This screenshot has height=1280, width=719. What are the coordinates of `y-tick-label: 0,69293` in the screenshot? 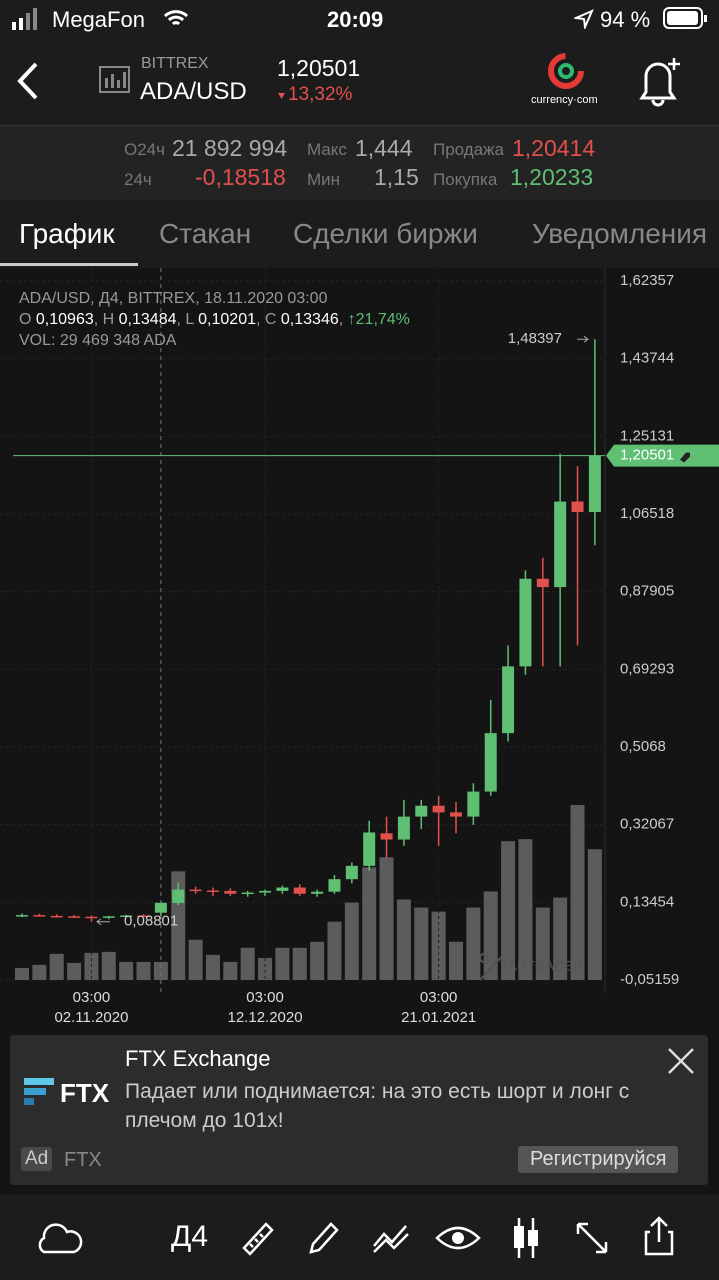 It's located at (647, 668).